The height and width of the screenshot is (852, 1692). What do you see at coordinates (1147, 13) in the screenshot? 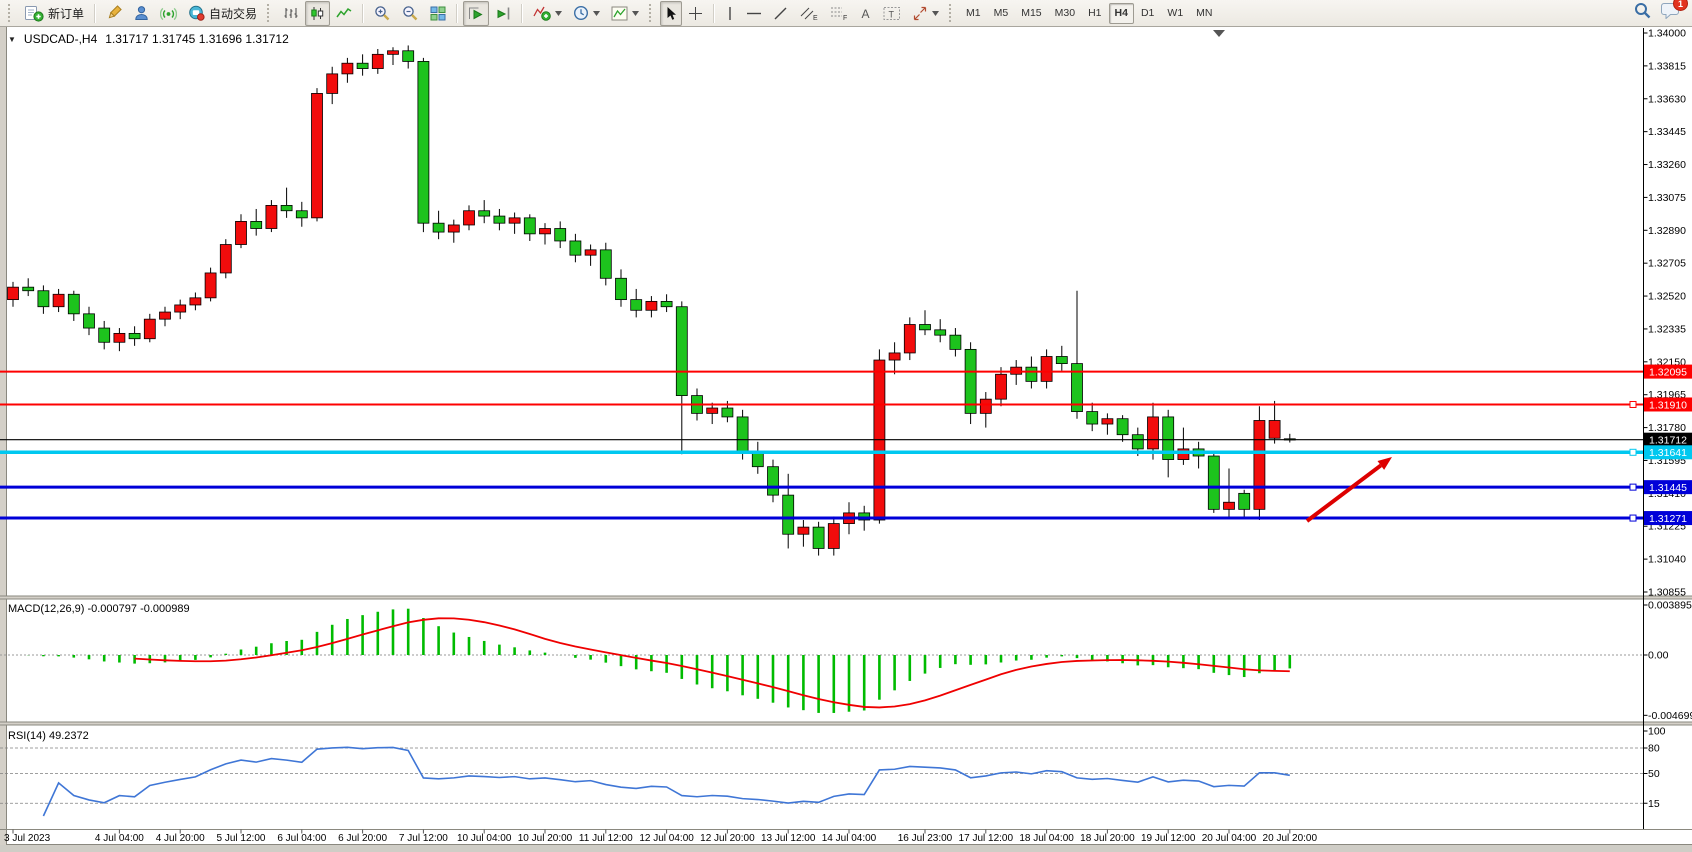
I see `timeframe-d1-button: D1` at bounding box center [1147, 13].